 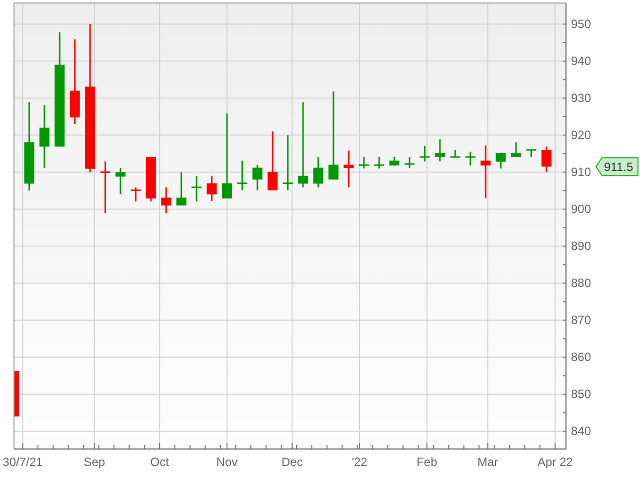 What do you see at coordinates (427, 462) in the screenshot?
I see `x-tick-label: Feb` at bounding box center [427, 462].